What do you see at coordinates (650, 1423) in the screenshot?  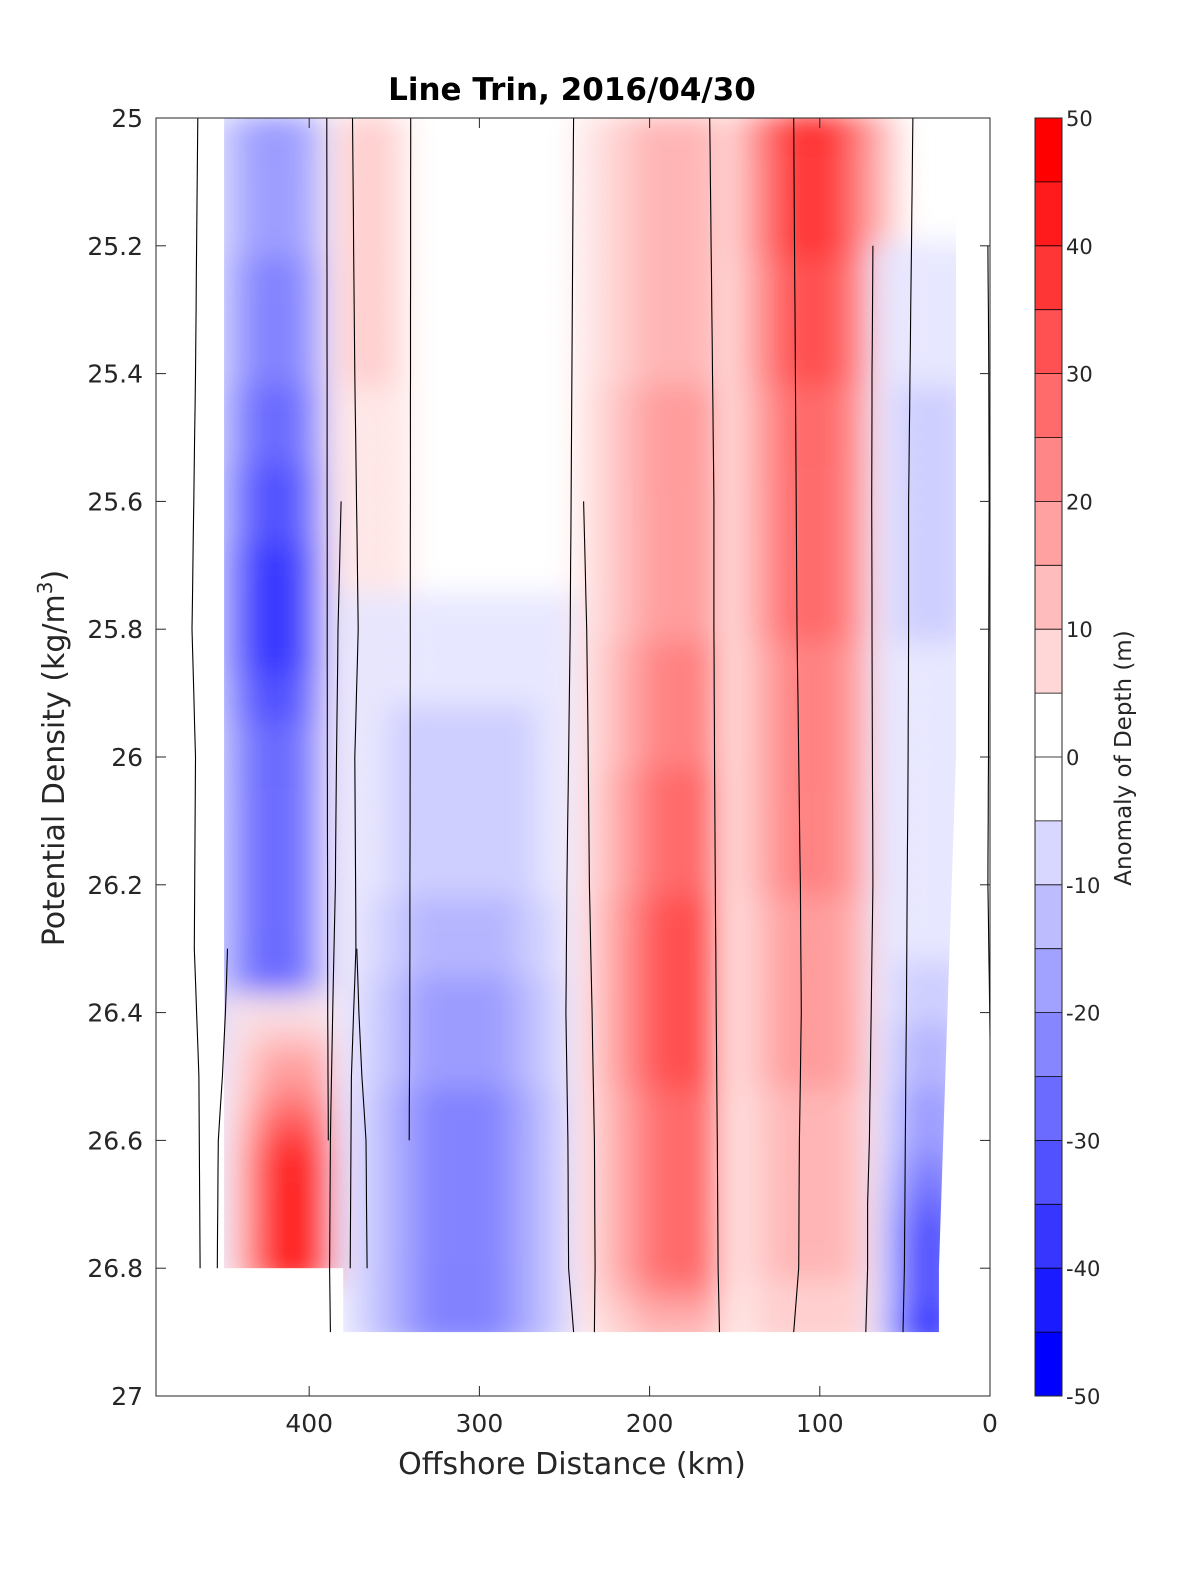 I see `x-tick-label: 200` at bounding box center [650, 1423].